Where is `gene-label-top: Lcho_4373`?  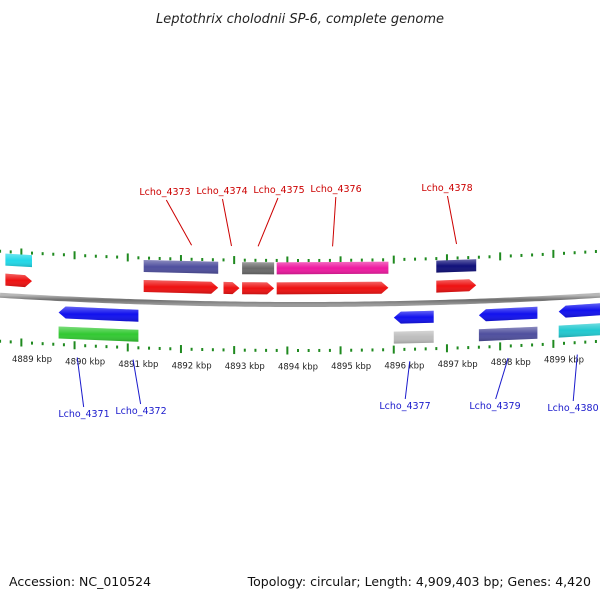
gene-label-top: Lcho_4373 is located at coordinates (164, 192).